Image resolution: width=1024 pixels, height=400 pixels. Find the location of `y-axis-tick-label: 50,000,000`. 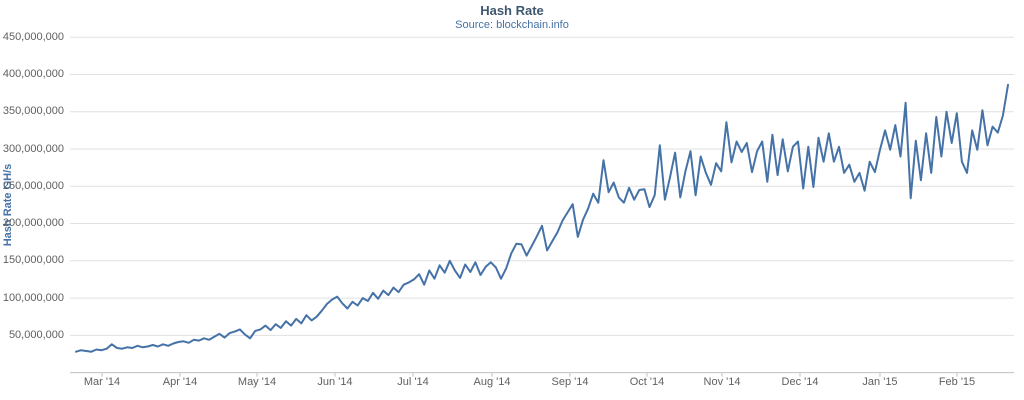

y-axis-tick-label: 50,000,000 is located at coordinates (36, 334).